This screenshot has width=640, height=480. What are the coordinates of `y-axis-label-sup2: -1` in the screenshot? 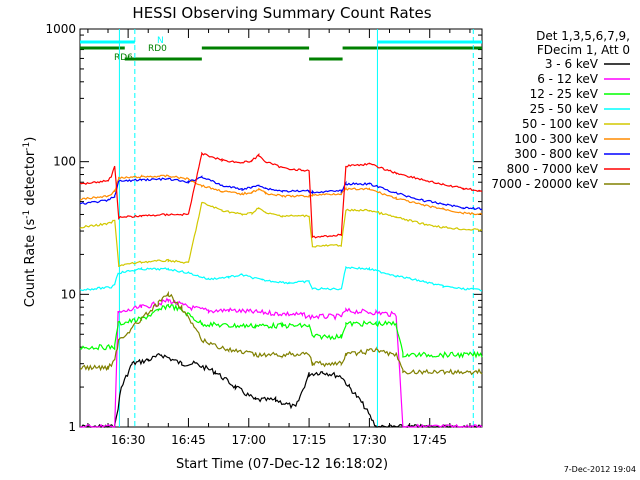 It's located at (27, 146).